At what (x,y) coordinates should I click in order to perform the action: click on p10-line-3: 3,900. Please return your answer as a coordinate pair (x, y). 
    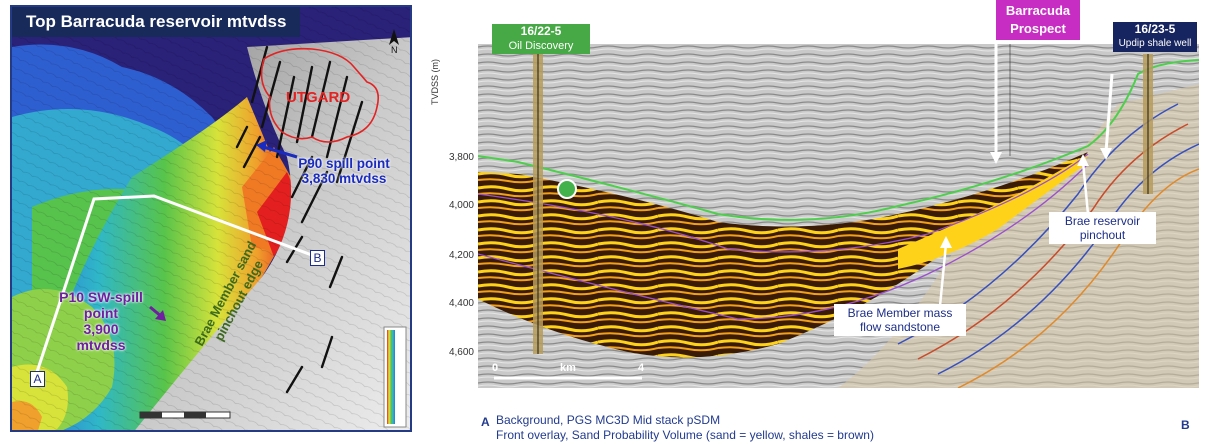
    Looking at the image, I should click on (101, 329).